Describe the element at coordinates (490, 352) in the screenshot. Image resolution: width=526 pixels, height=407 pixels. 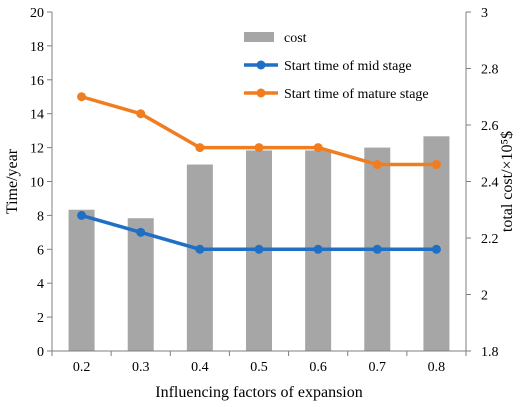
I see `y-right-tick-label: 1.8` at that location.